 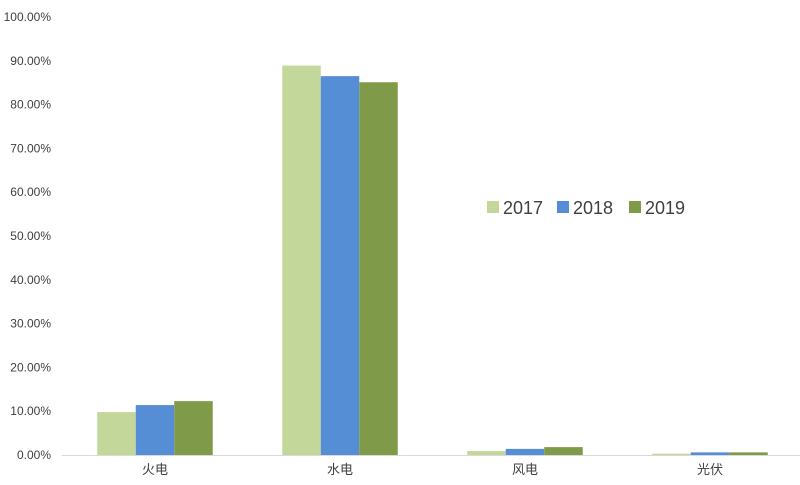 What do you see at coordinates (593, 208) in the screenshot?
I see `legend-label: 2018` at bounding box center [593, 208].